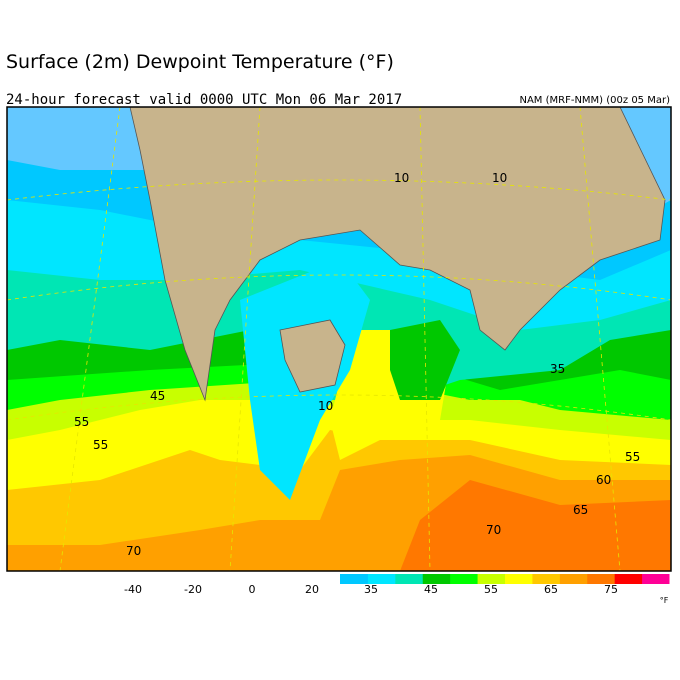  Describe the element at coordinates (312, 589) in the screenshot. I see `colorbar-label: 20` at that location.